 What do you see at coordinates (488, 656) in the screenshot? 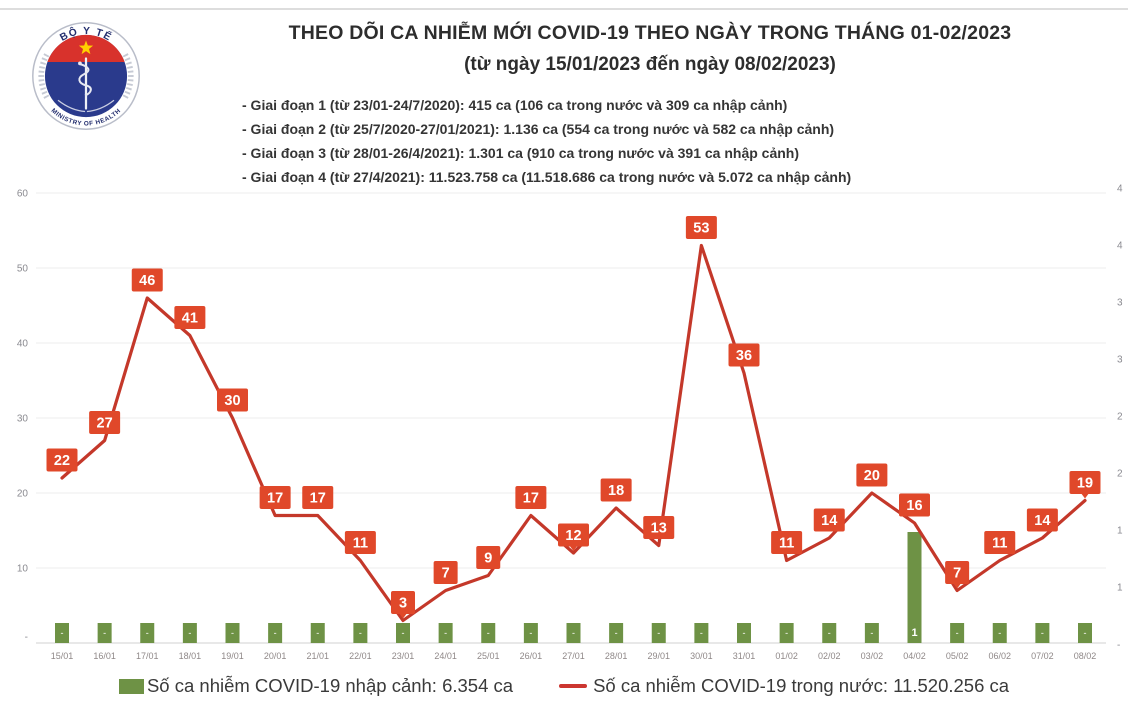
I see `svg-text: 25/01` at bounding box center [488, 656].